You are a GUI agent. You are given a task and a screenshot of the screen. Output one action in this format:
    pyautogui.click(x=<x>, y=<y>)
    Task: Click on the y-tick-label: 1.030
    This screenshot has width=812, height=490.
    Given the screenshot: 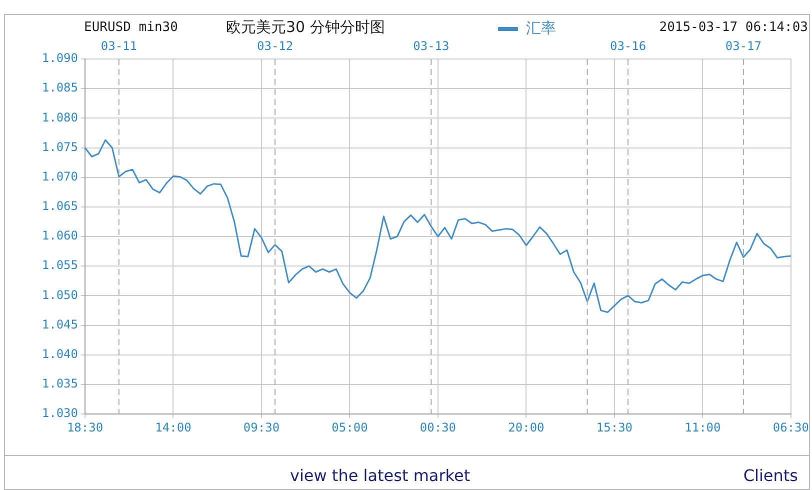 What is the action you would take?
    pyautogui.click(x=60, y=413)
    